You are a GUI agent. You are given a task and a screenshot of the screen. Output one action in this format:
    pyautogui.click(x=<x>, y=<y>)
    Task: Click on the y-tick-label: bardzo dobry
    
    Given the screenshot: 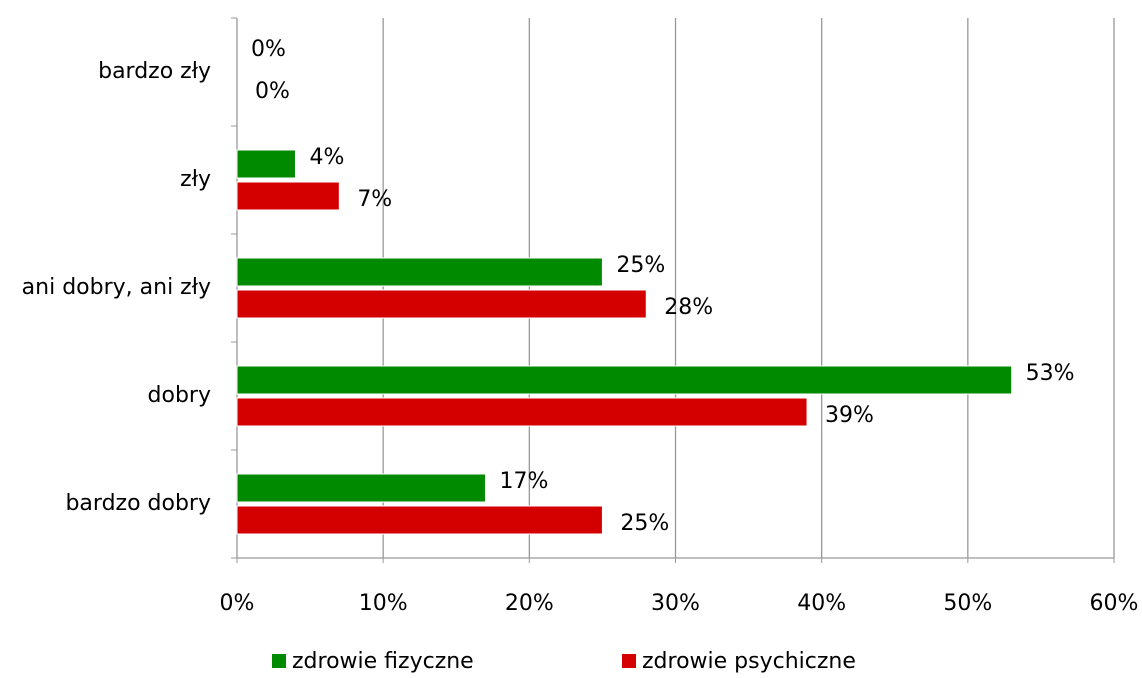 What is the action you would take?
    pyautogui.click(x=138, y=503)
    